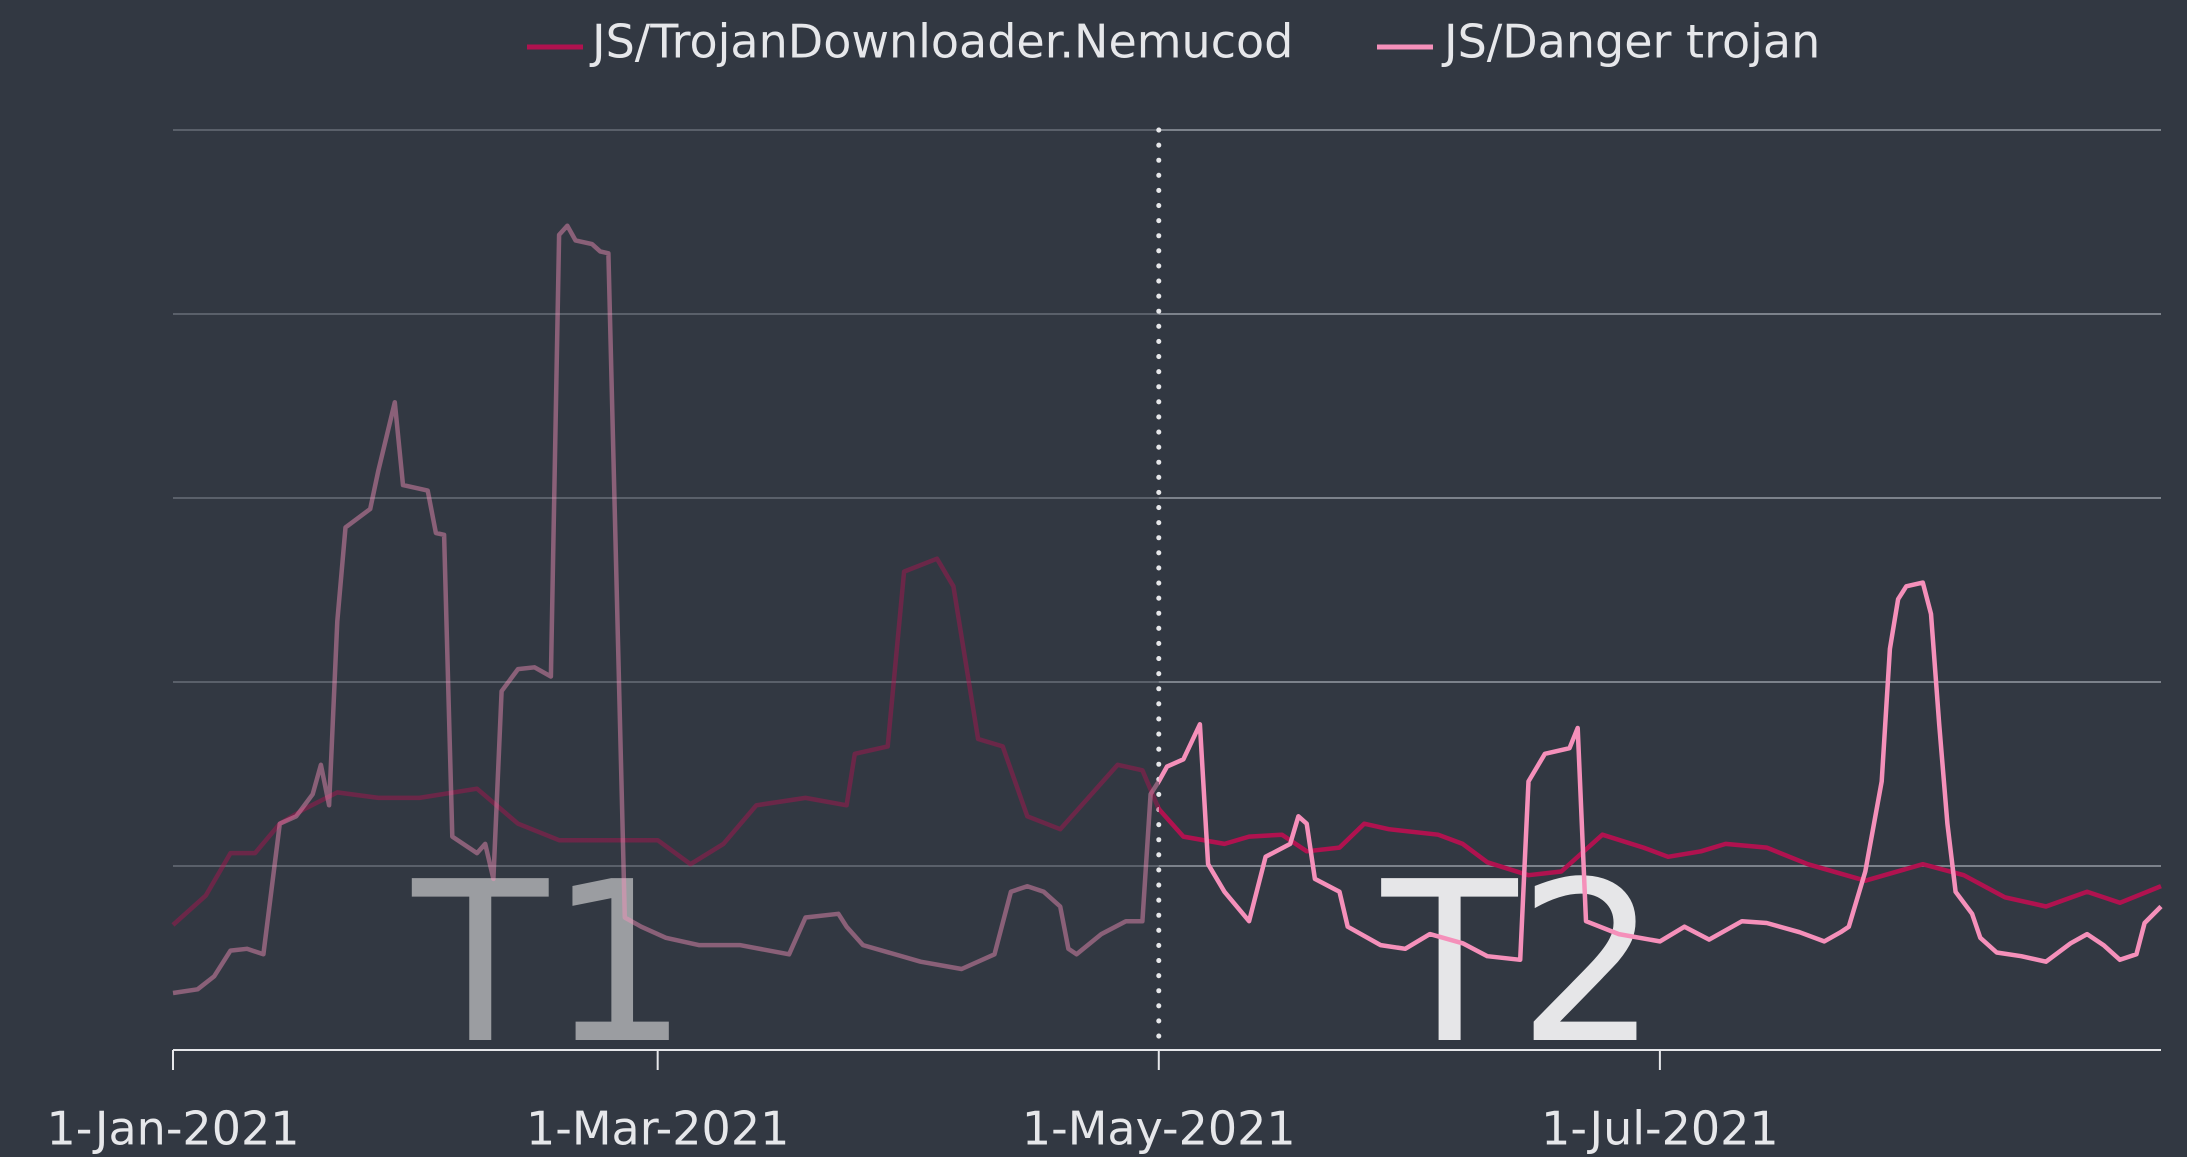 The image size is (2187, 1157). Describe the element at coordinates (941, 42) in the screenshot. I see `legend-label: JS/TrojanDownloader.Nemucod` at that location.